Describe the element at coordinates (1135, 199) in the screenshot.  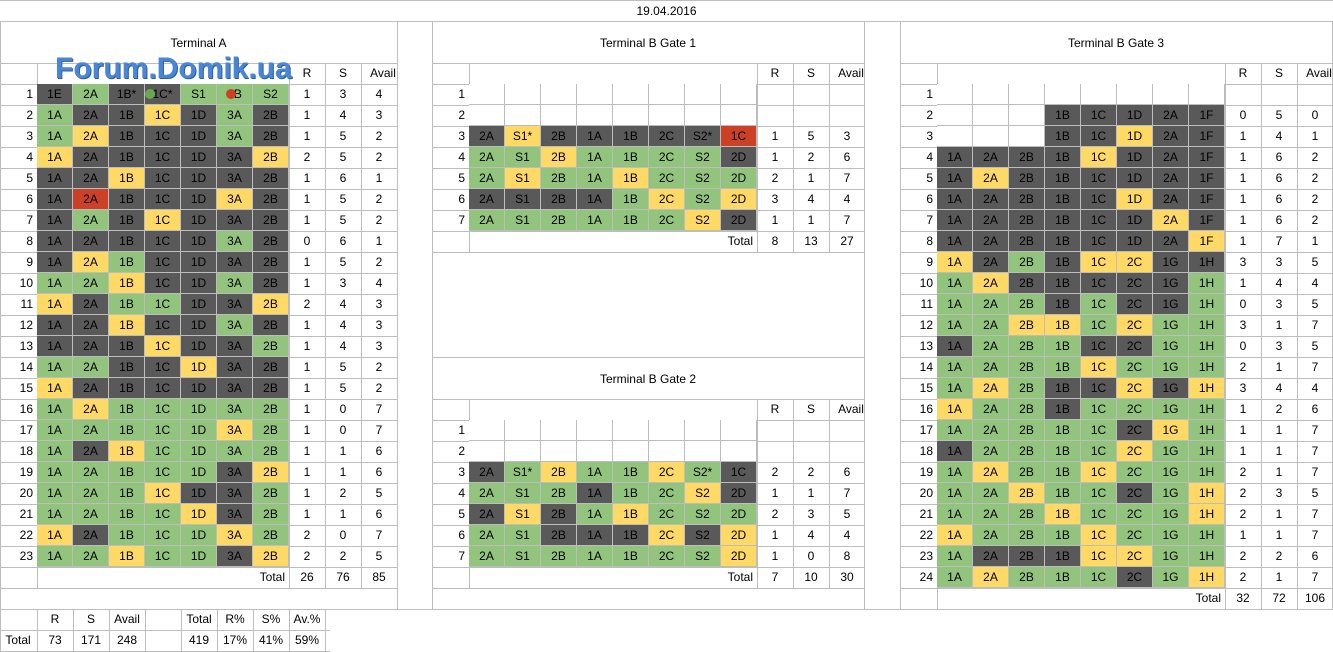
I see `terminal_b3-seat: 1D` at that location.